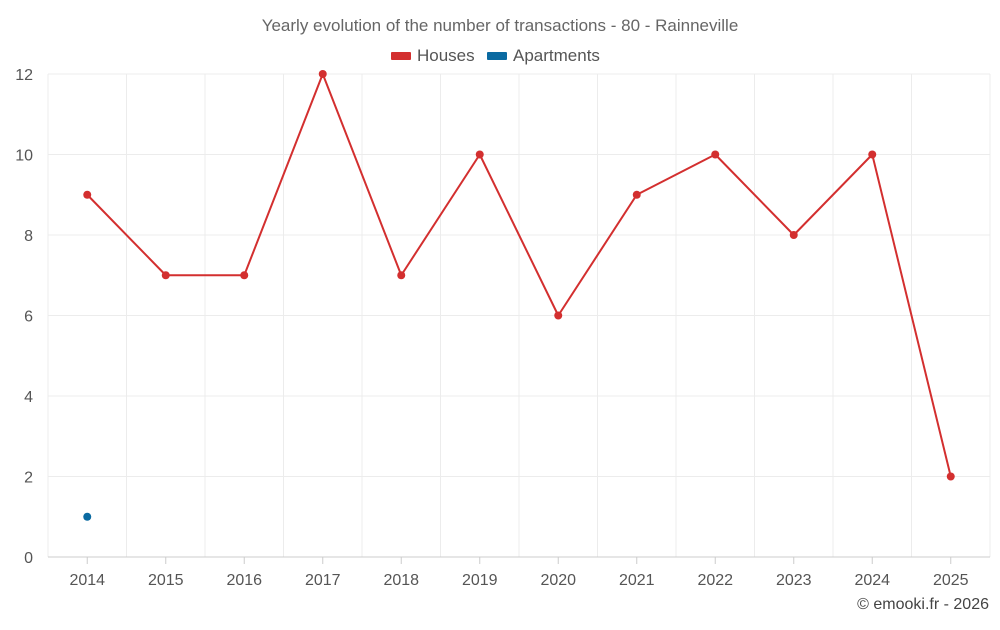 This screenshot has height=630, width=1000. I want to click on data-point-houses-2014, so click(87, 194).